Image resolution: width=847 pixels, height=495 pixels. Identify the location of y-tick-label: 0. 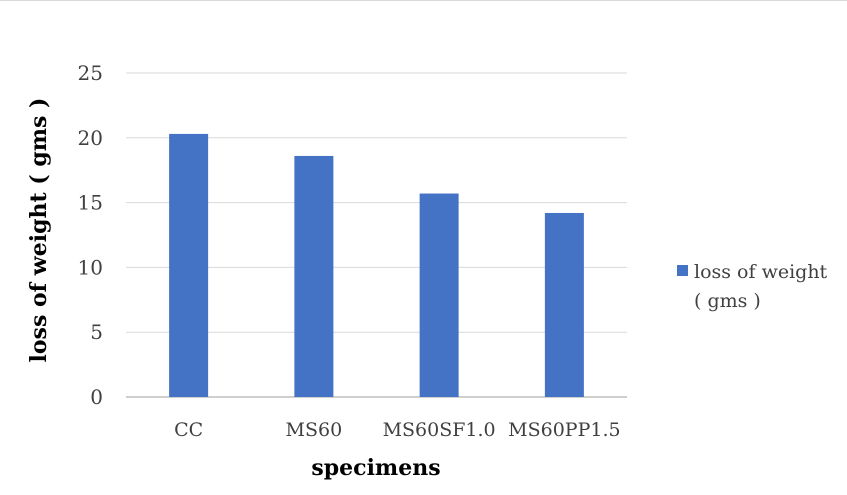
(96, 397).